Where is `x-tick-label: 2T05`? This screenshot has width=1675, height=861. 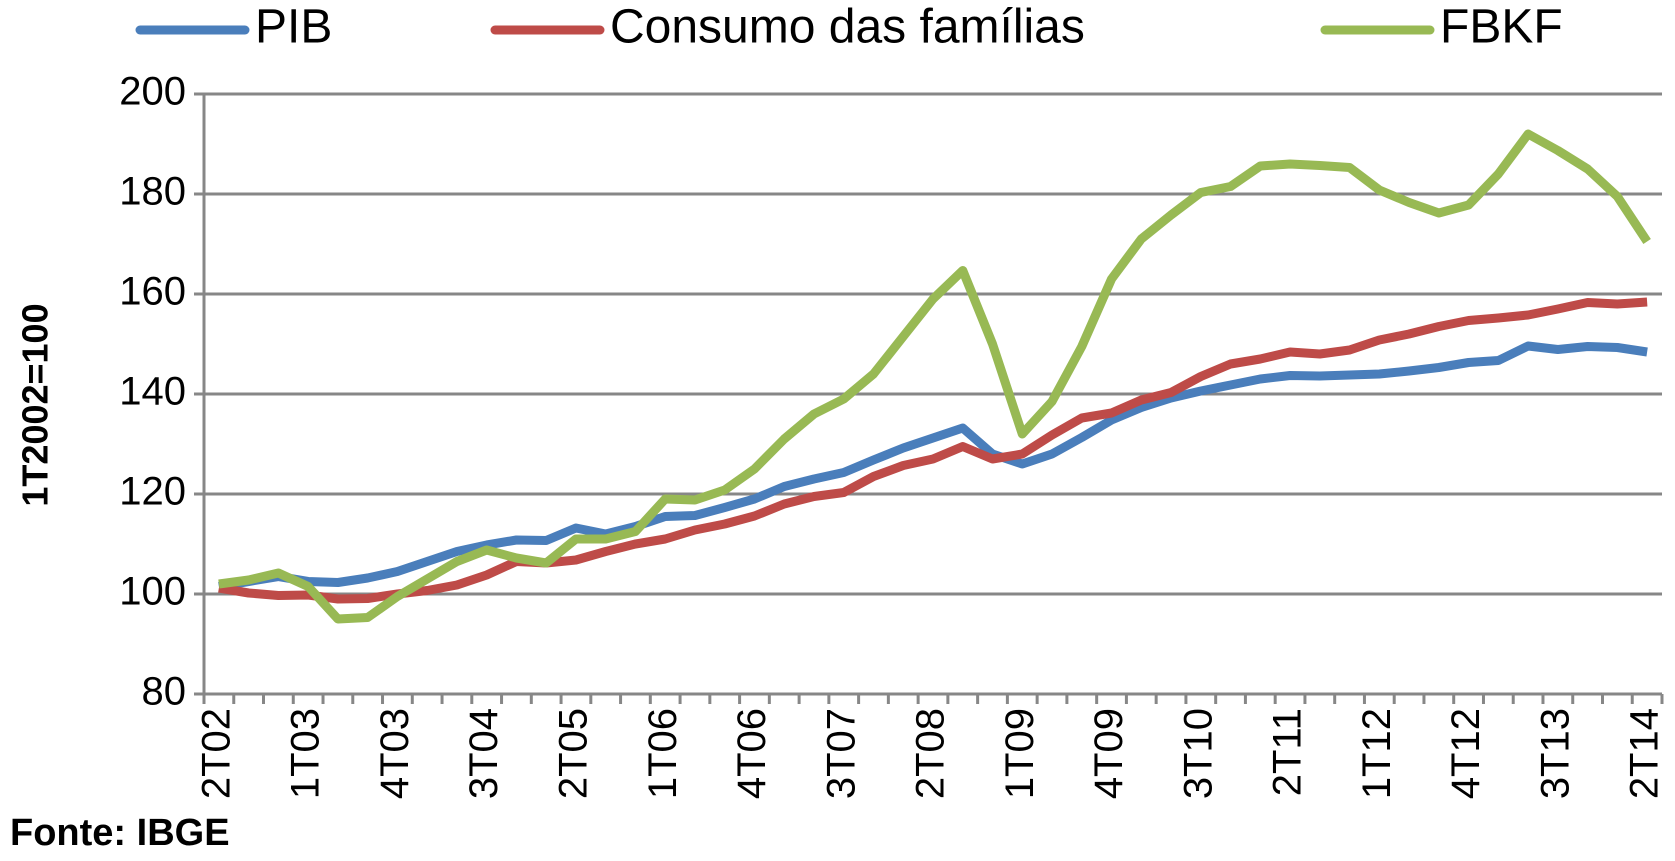 x-tick-label: 2T05 is located at coordinates (574, 753).